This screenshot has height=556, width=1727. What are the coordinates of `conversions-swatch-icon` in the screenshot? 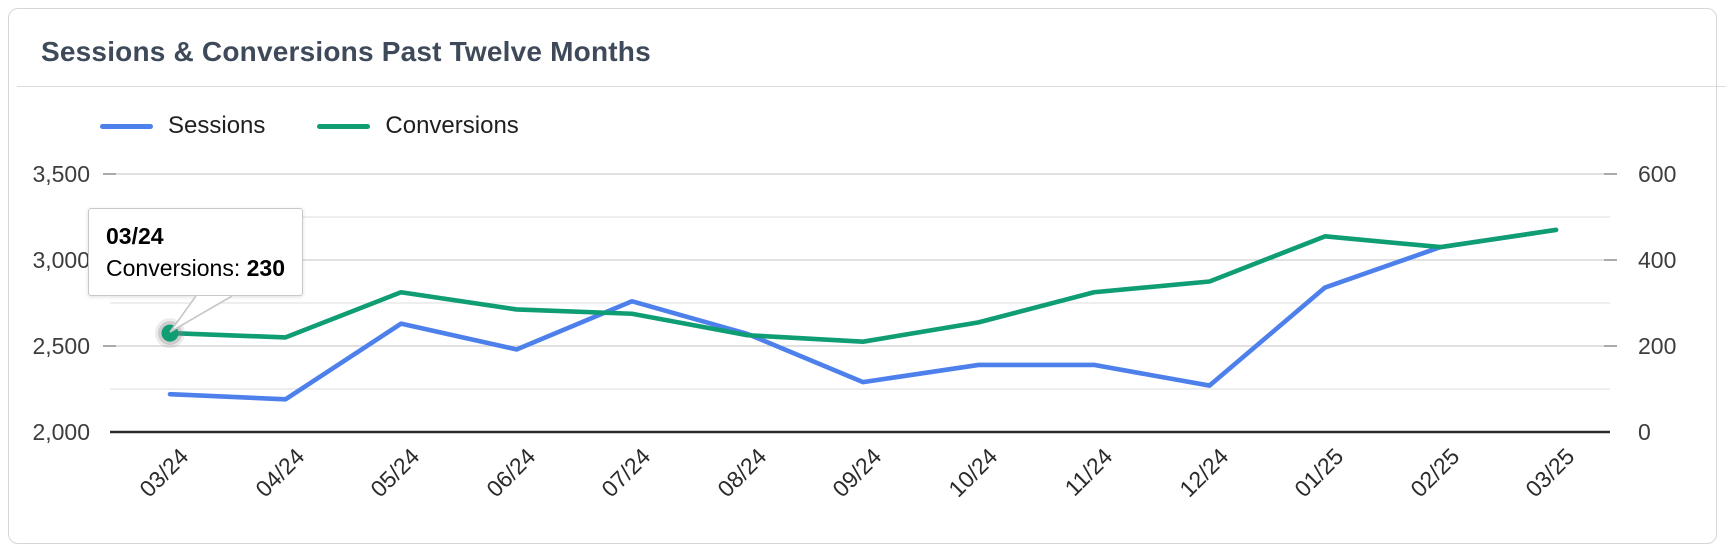 It's located at (344, 126).